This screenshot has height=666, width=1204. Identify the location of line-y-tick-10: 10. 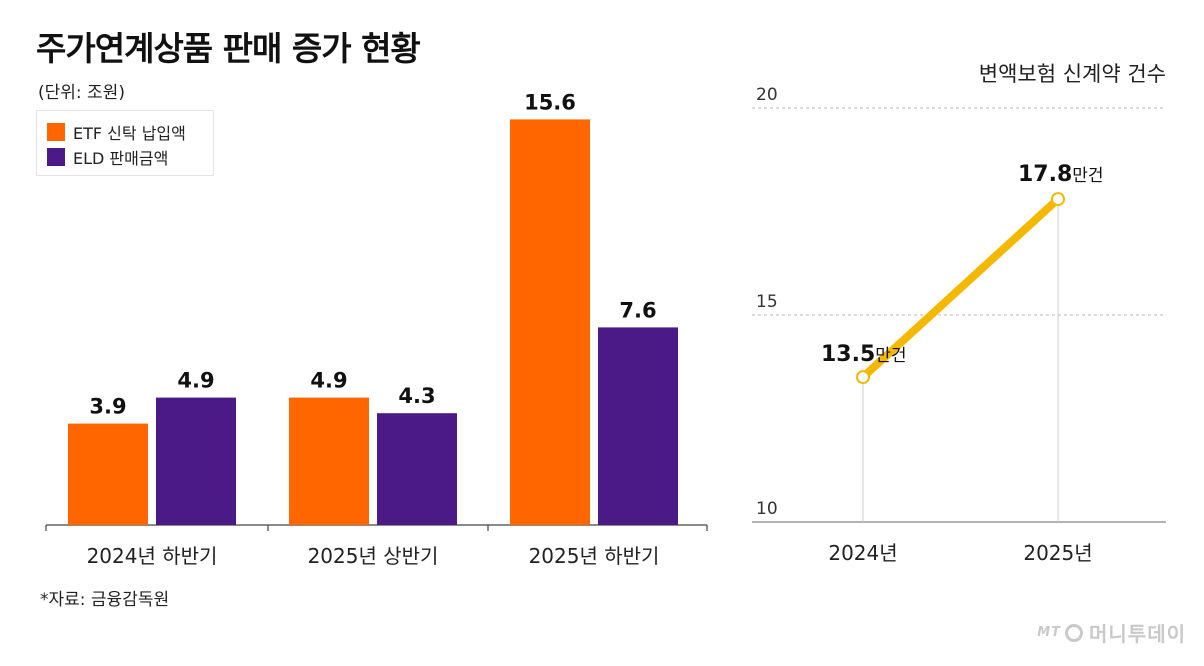
(767, 509).